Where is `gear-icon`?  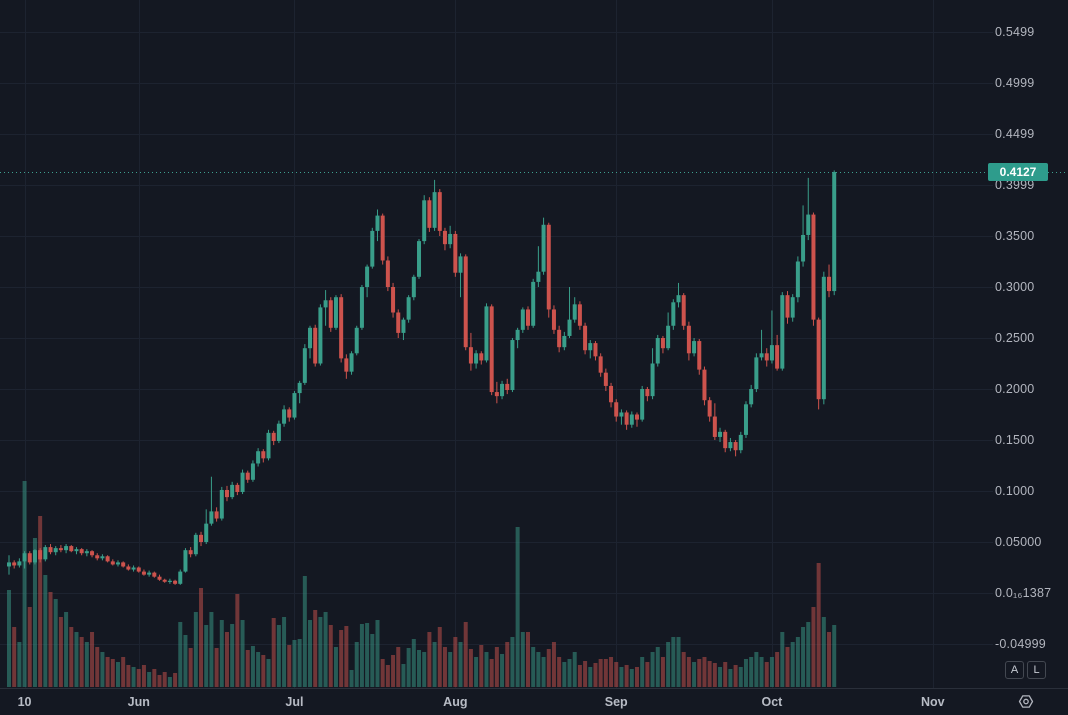
gear-icon is located at coordinates (1026, 702).